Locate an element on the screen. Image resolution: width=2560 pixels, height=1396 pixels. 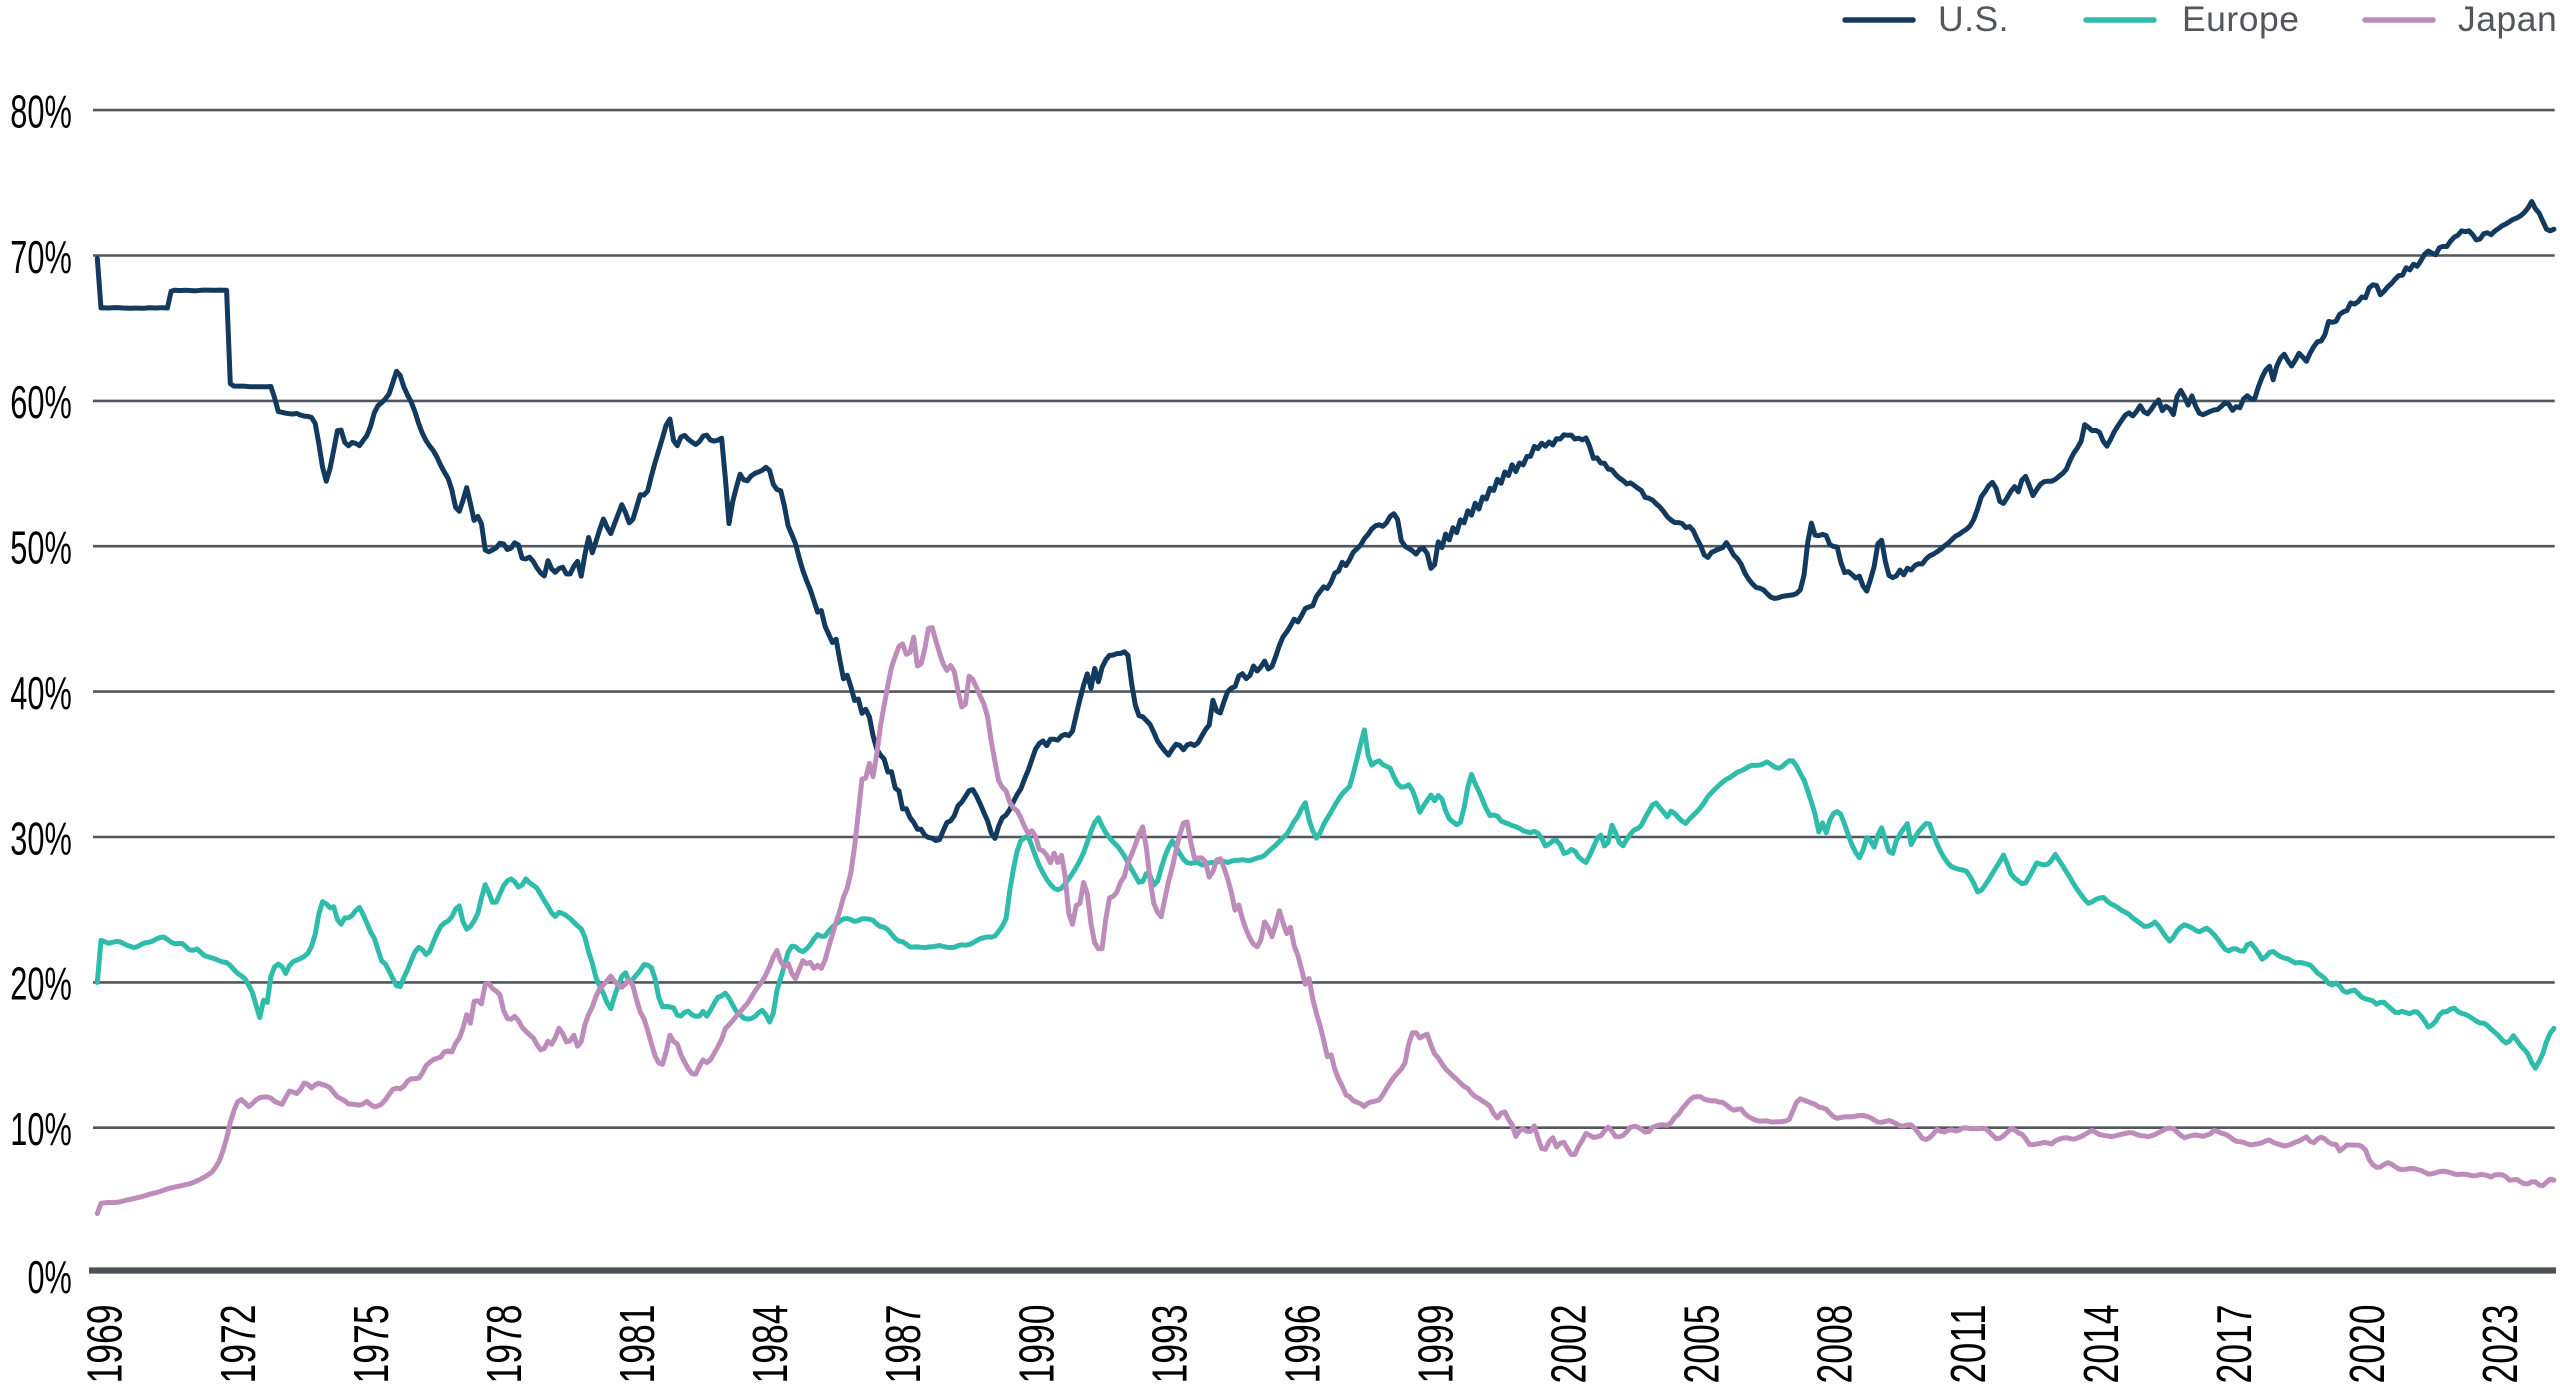
svg-text: 80% is located at coordinates (41, 111).